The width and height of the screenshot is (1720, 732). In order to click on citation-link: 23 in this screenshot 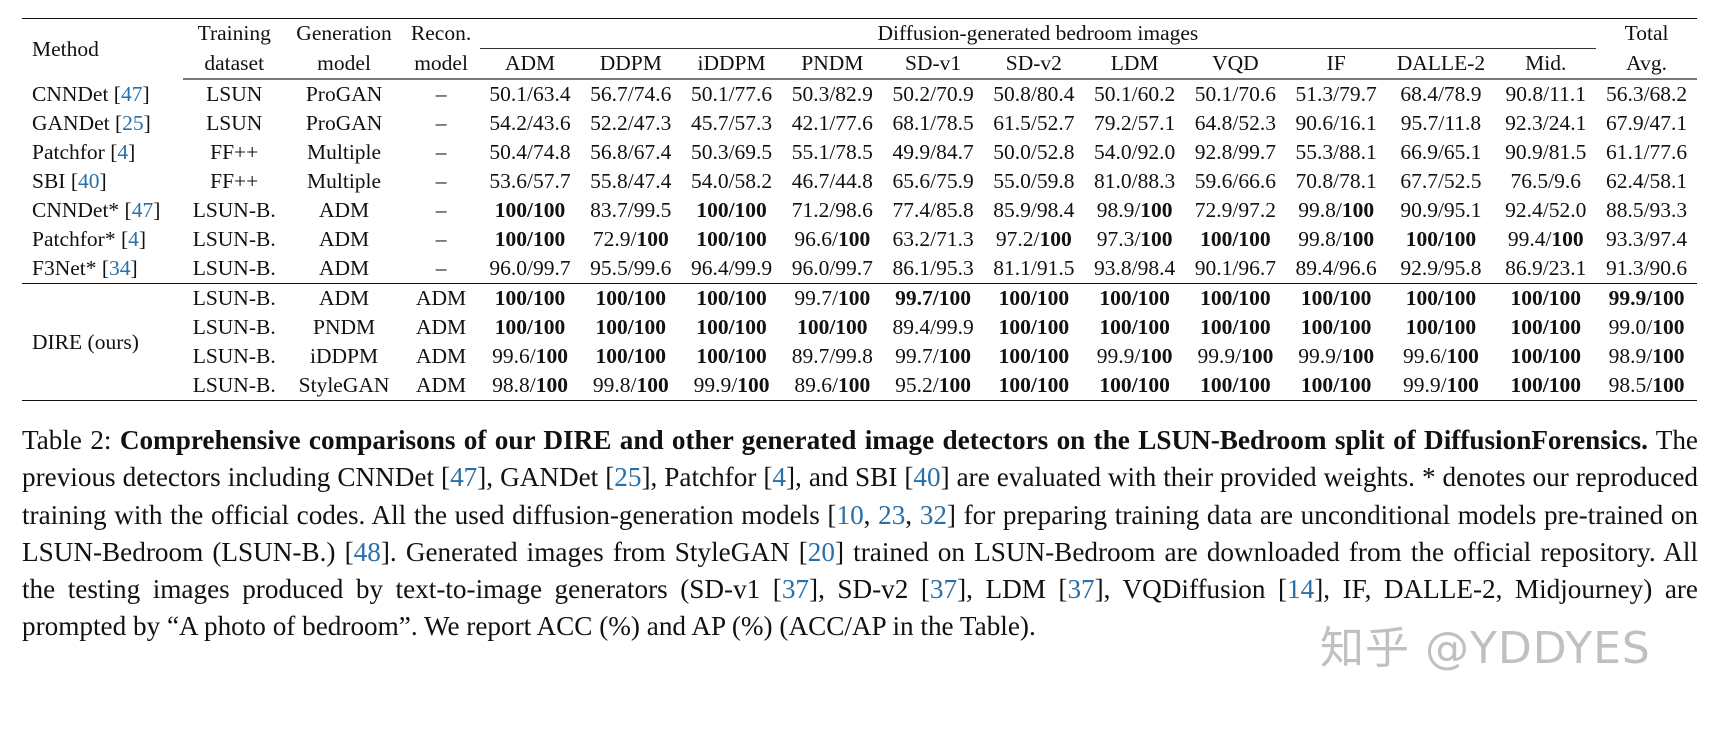, I will do `click(892, 514)`.